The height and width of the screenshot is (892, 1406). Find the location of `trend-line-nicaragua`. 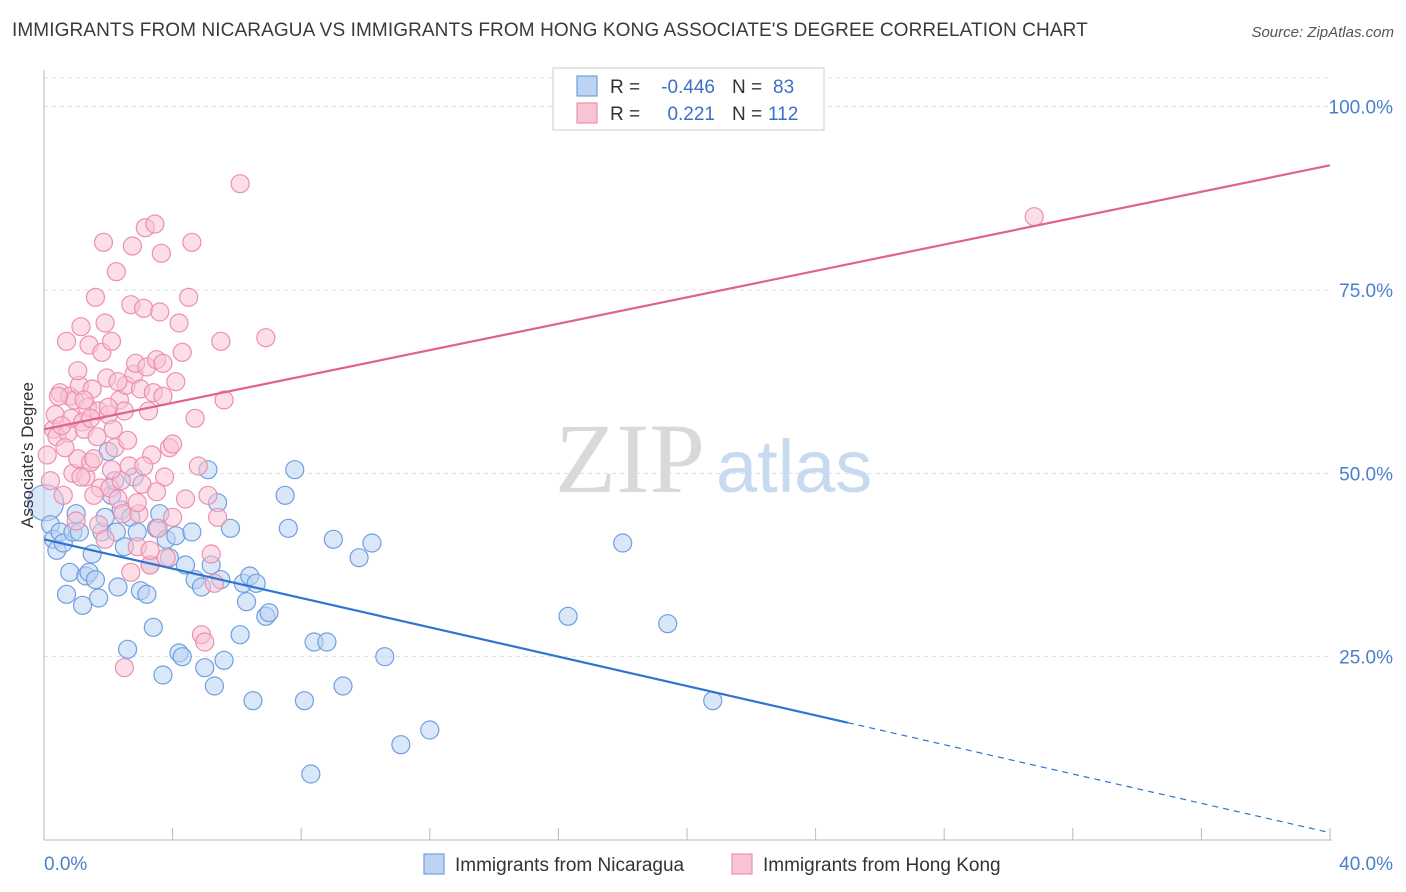

trend-line-nicaragua is located at coordinates (445, 631).